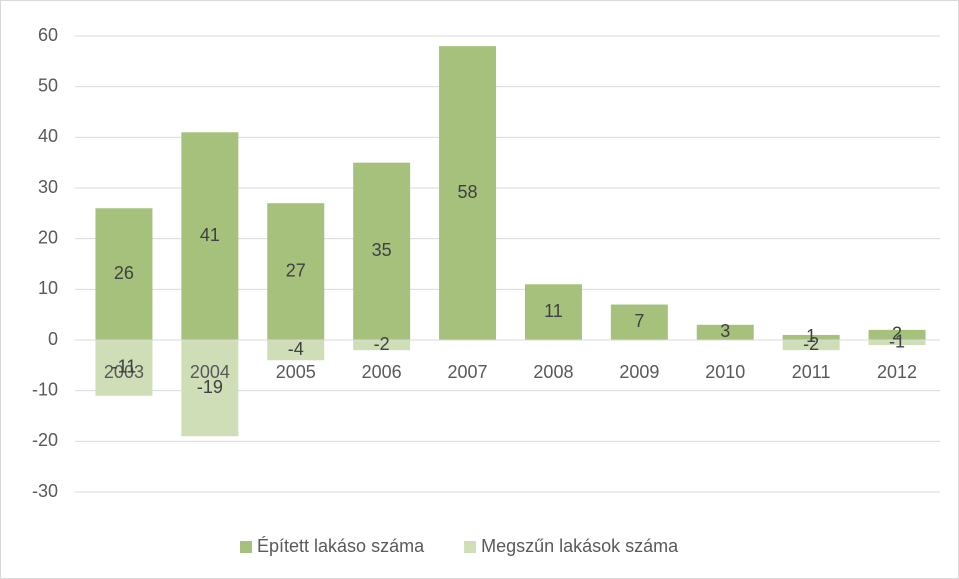 Image resolution: width=959 pixels, height=579 pixels. I want to click on data-label: 11, so click(553, 311).